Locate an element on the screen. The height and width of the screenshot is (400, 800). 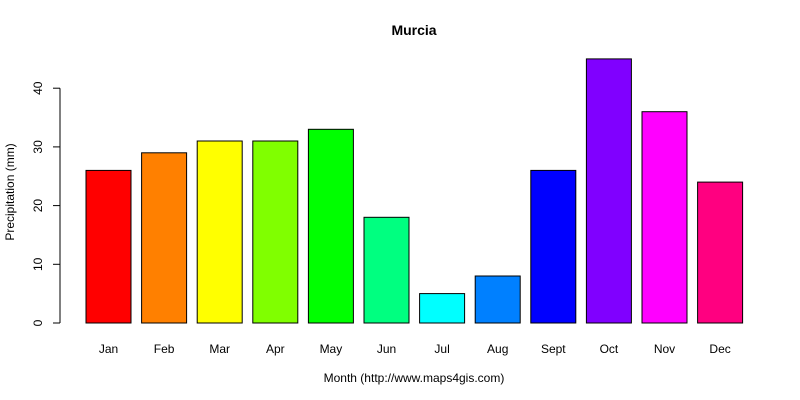
bar-jun is located at coordinates (386, 270).